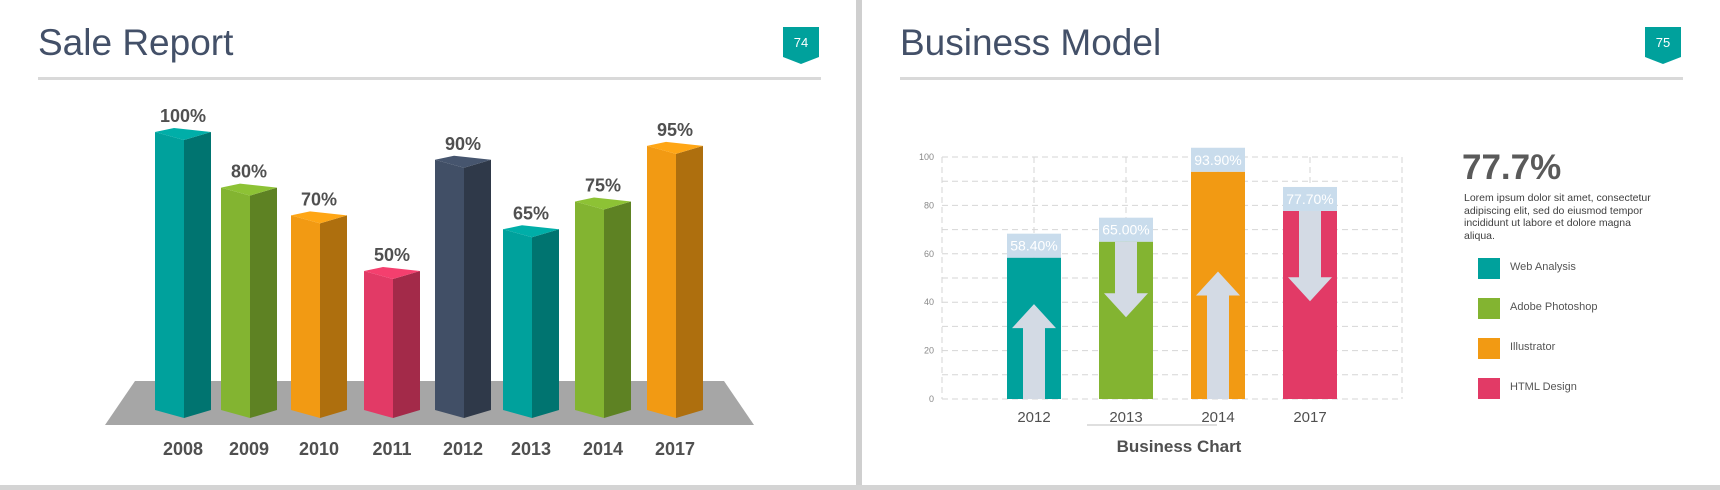  Describe the element at coordinates (249, 449) in the screenshot. I see `x-tick-label: 2009` at that location.